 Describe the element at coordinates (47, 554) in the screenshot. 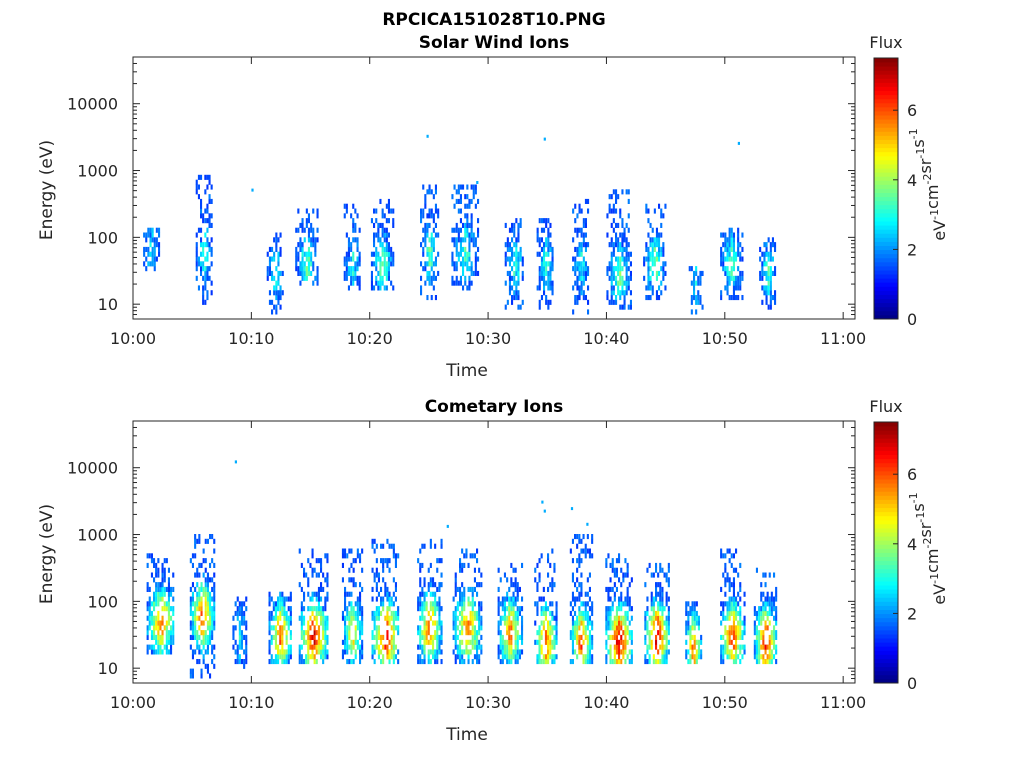

I see `y-axis-label: Energy (eV)` at that location.